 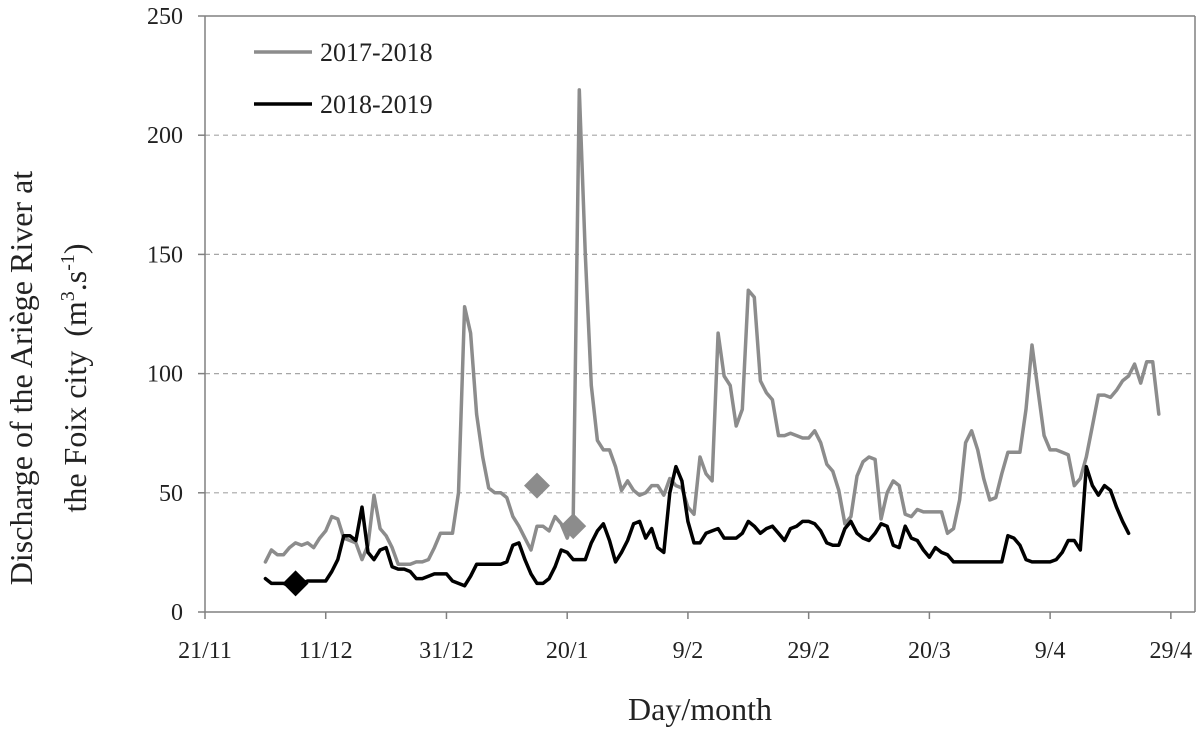 What do you see at coordinates (1050, 651) in the screenshot?
I see `x-tick-label-7: 9/4` at bounding box center [1050, 651].